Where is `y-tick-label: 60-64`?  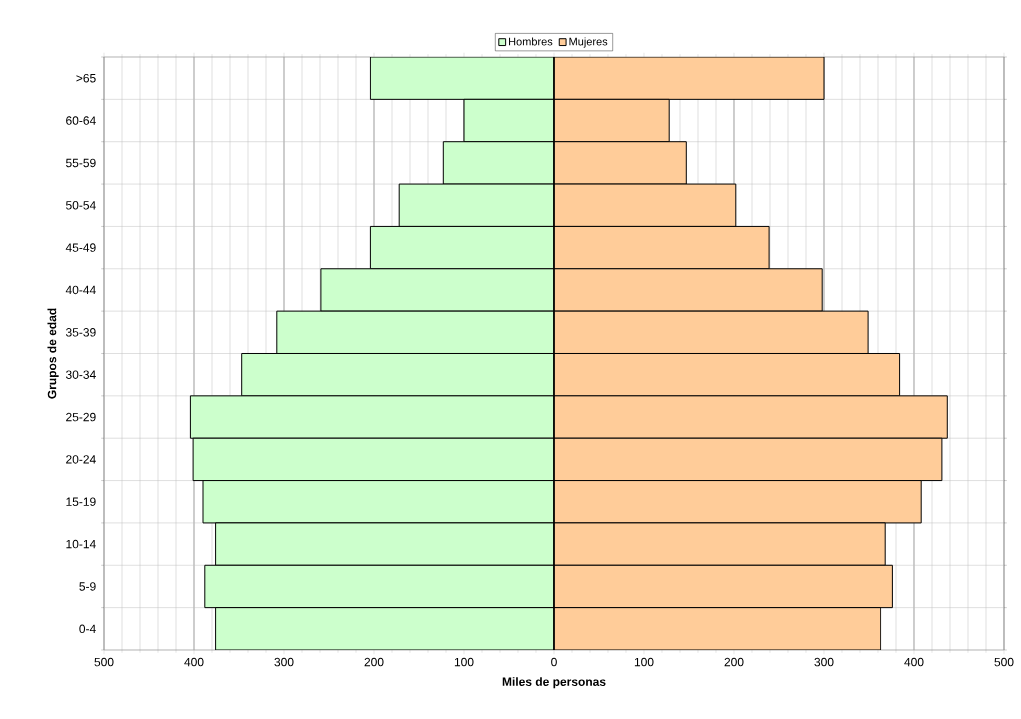 y-tick-label: 60-64 is located at coordinates (81, 120).